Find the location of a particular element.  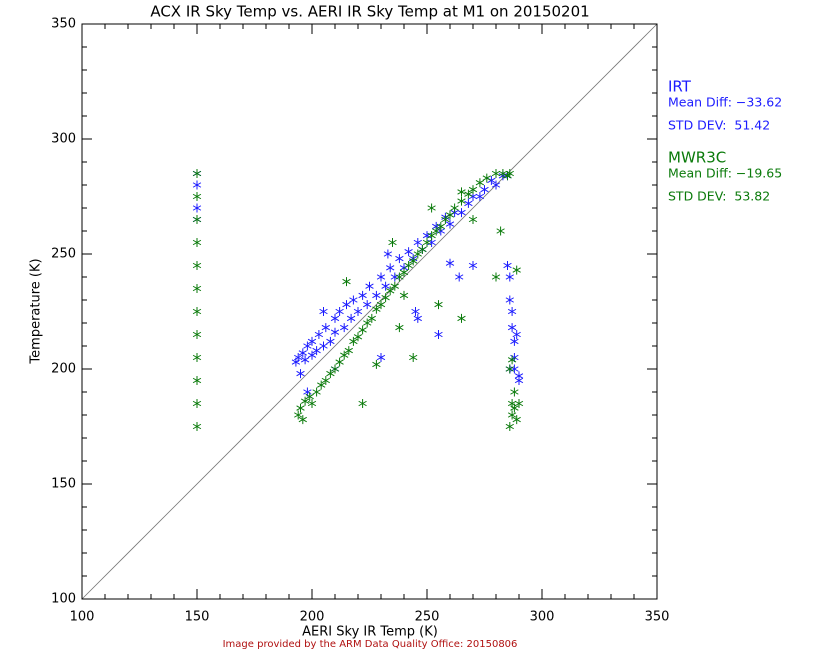

legend-stat: STD DEV: 51.42 is located at coordinates (719, 125).